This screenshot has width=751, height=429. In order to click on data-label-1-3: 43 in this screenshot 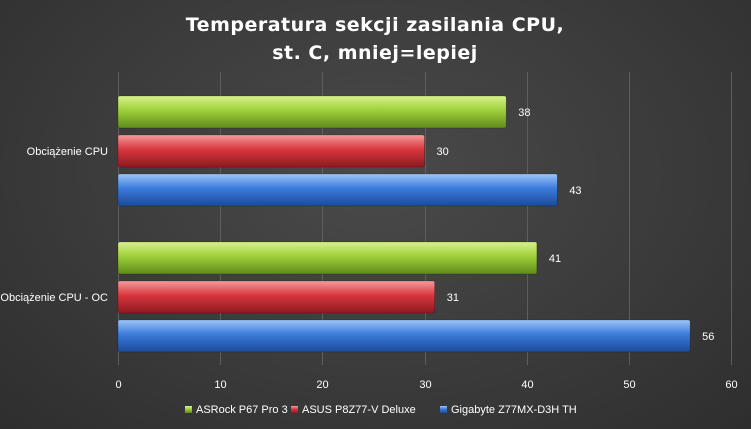, I will do `click(575, 191)`.